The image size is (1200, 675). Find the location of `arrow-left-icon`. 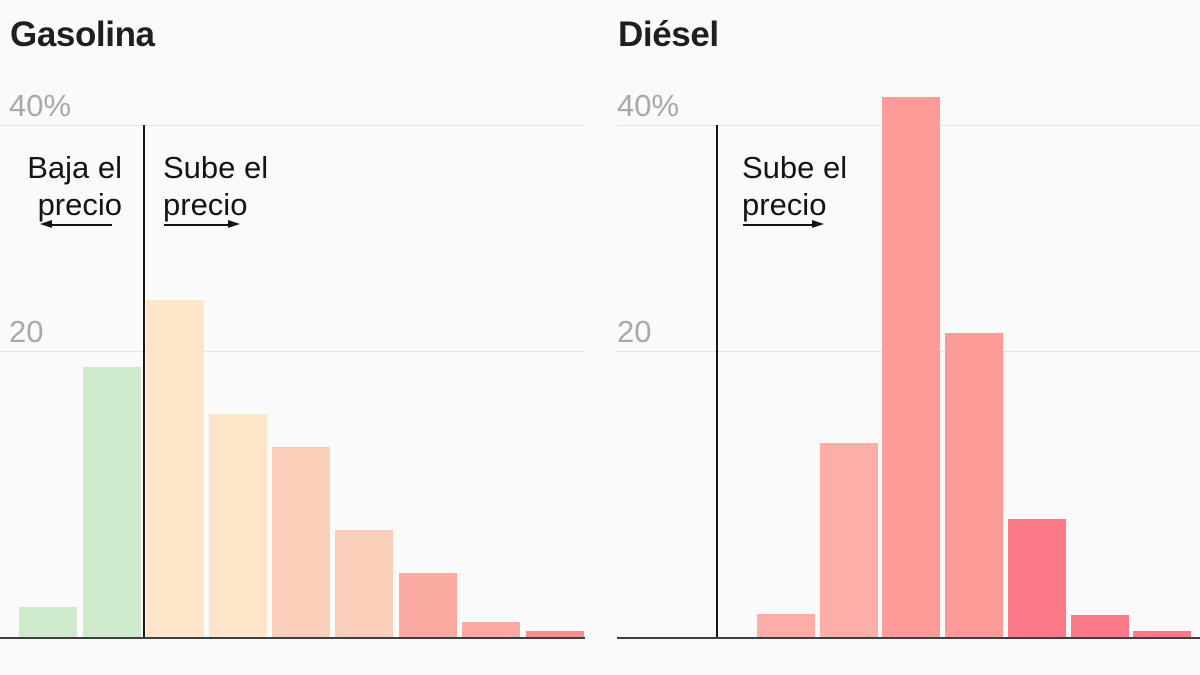

arrow-left-icon is located at coordinates (76, 224).